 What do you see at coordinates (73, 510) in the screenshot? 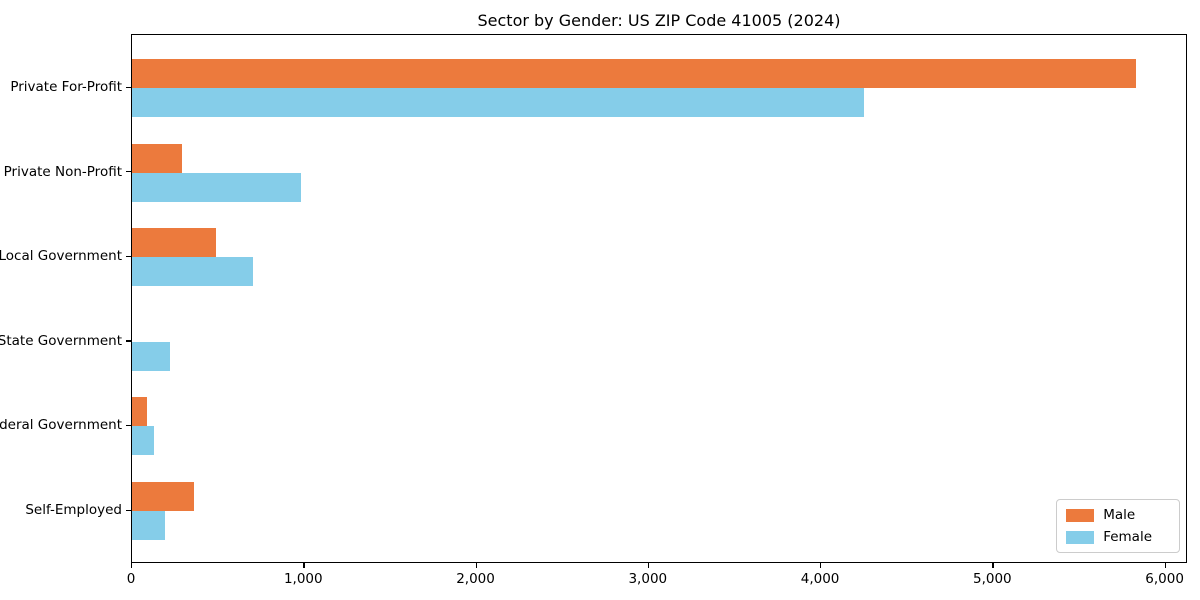
I see `y-axis-category-label: Self-Employed` at bounding box center [73, 510].